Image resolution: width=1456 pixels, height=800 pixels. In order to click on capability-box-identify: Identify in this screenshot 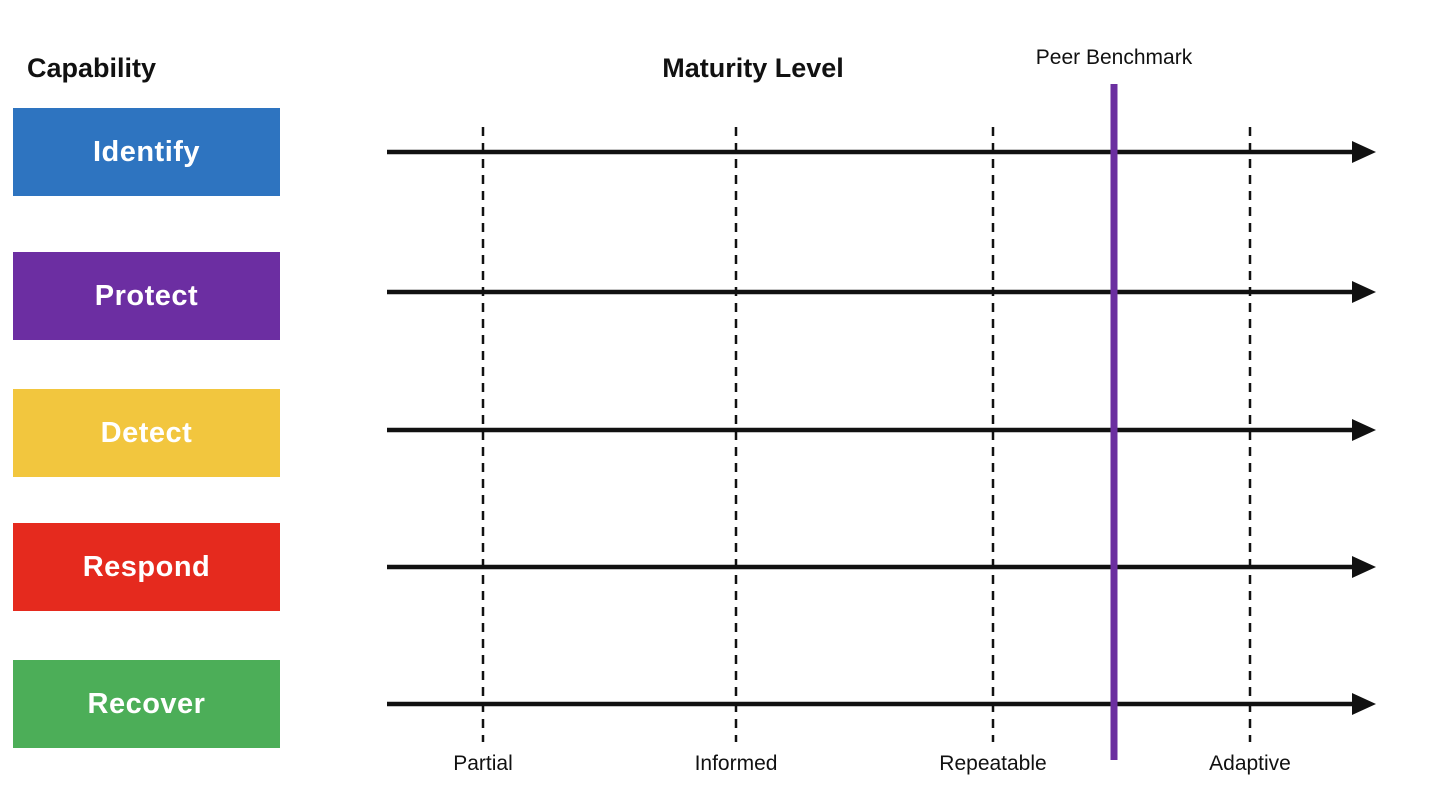, I will do `click(146, 152)`.